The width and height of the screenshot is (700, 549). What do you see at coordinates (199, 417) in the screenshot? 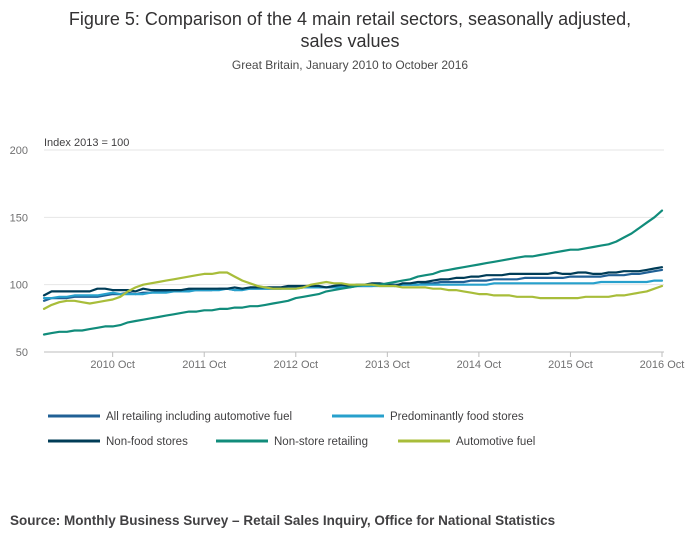
I see `legend-label-all-retailing-including-automotive-fuel: All retailing including automotive fuel` at bounding box center [199, 417].